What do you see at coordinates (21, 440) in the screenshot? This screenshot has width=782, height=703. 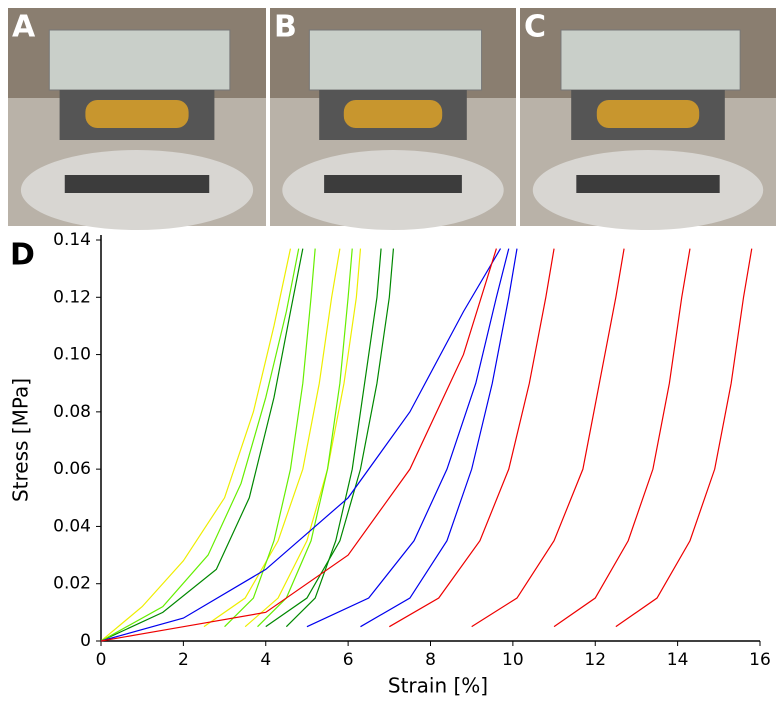 I see `y-axis-label: Stress [MPa]` at bounding box center [21, 440].